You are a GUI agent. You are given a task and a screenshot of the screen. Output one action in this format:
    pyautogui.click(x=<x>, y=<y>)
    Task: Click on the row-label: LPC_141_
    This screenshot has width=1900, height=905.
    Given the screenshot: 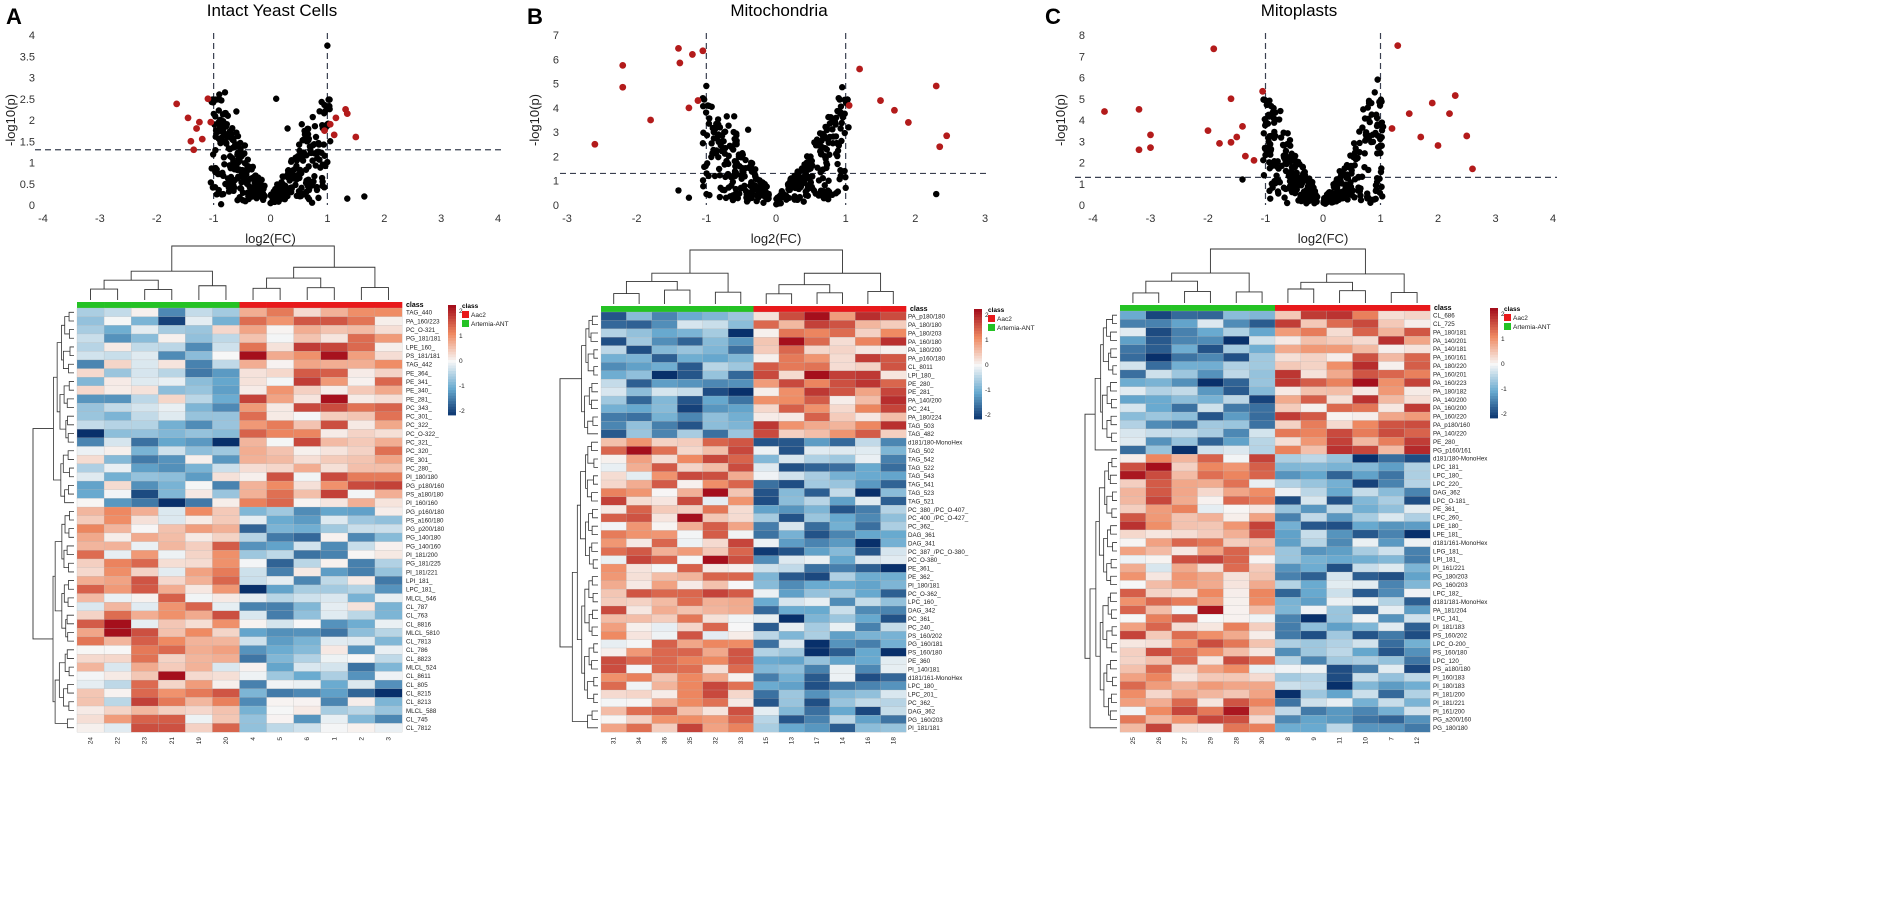 What is the action you would take?
    pyautogui.click(x=1448, y=619)
    